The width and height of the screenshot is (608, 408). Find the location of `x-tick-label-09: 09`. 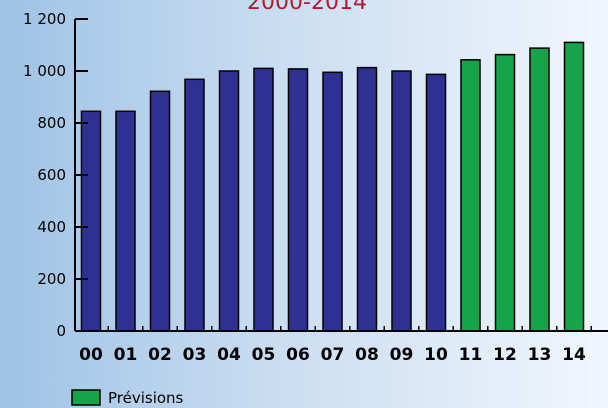

x-tick-label-09: 09 is located at coordinates (402, 355).